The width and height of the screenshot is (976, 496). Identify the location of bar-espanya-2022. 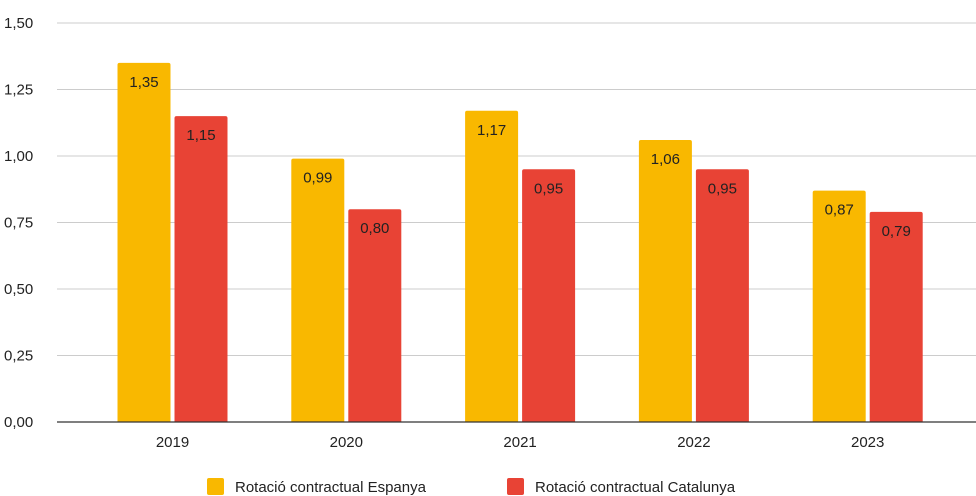
(665, 281).